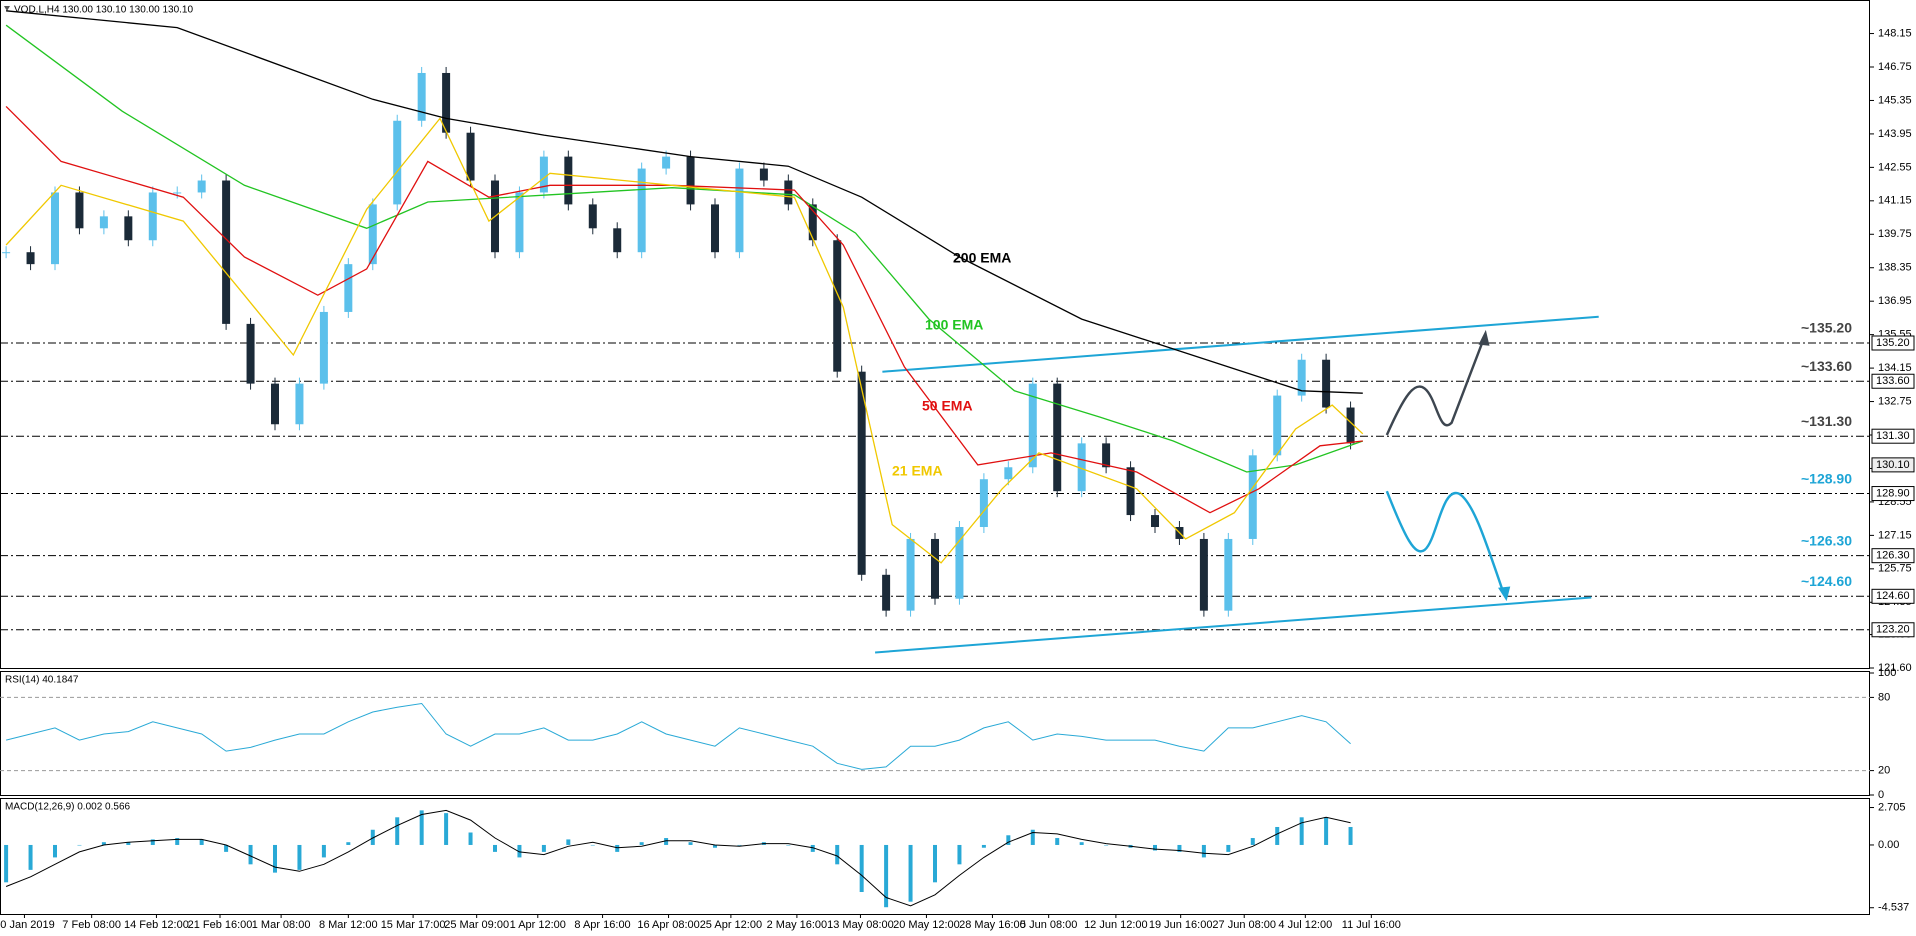  Describe the element at coordinates (91, 925) in the screenshot. I see `x-tick-label: 7 Feb 08:00` at that location.